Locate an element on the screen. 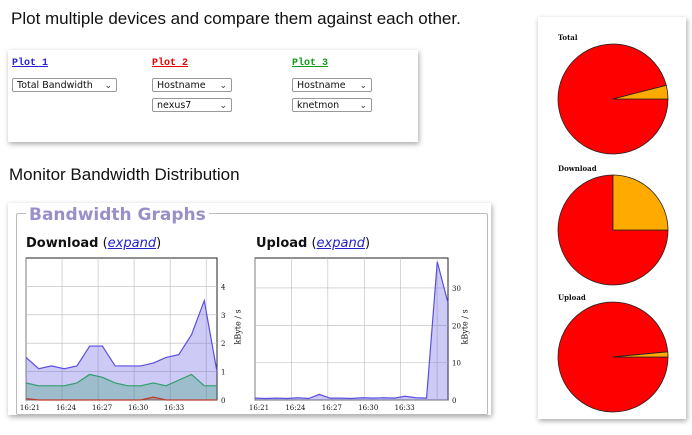 This screenshot has width=692, height=435. plot-1-metric-select: Total Bandwidth ⌄ is located at coordinates (64, 85).